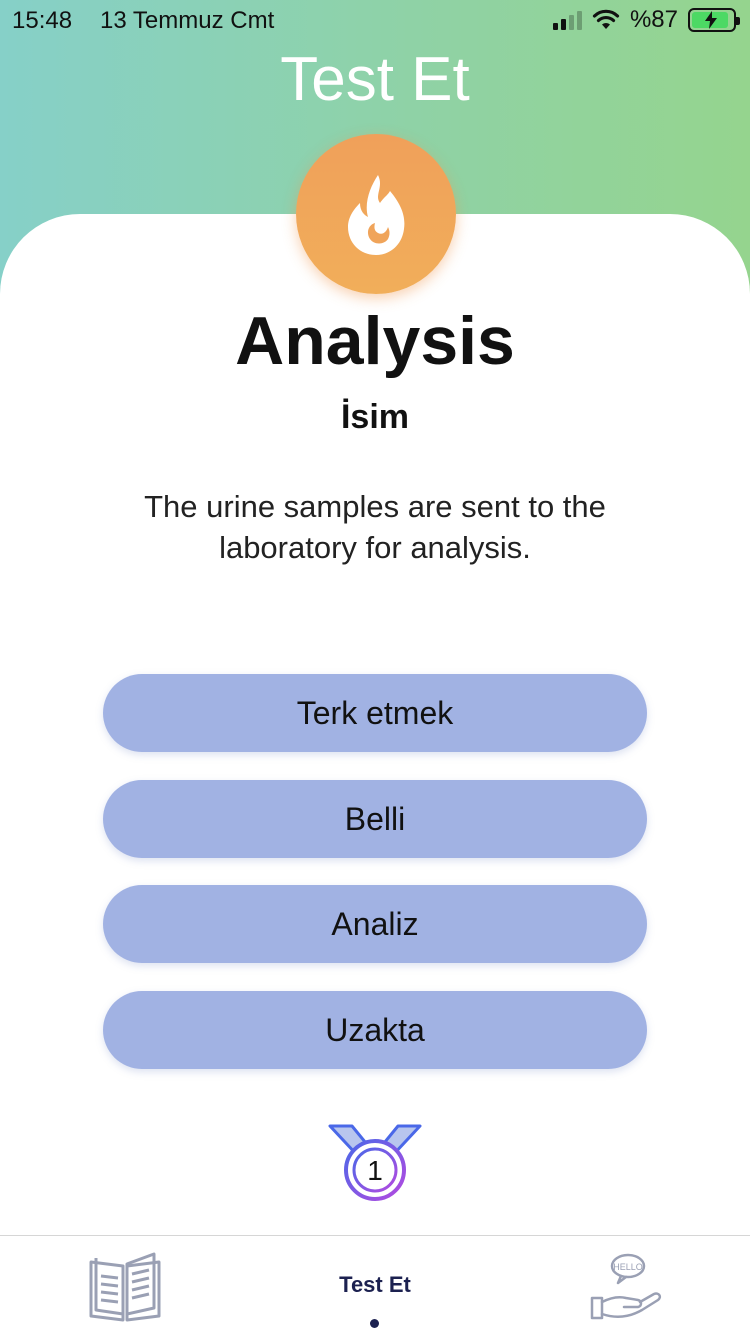 The width and height of the screenshot is (750, 1334). What do you see at coordinates (125, 1286) in the screenshot?
I see `book-icon` at bounding box center [125, 1286].